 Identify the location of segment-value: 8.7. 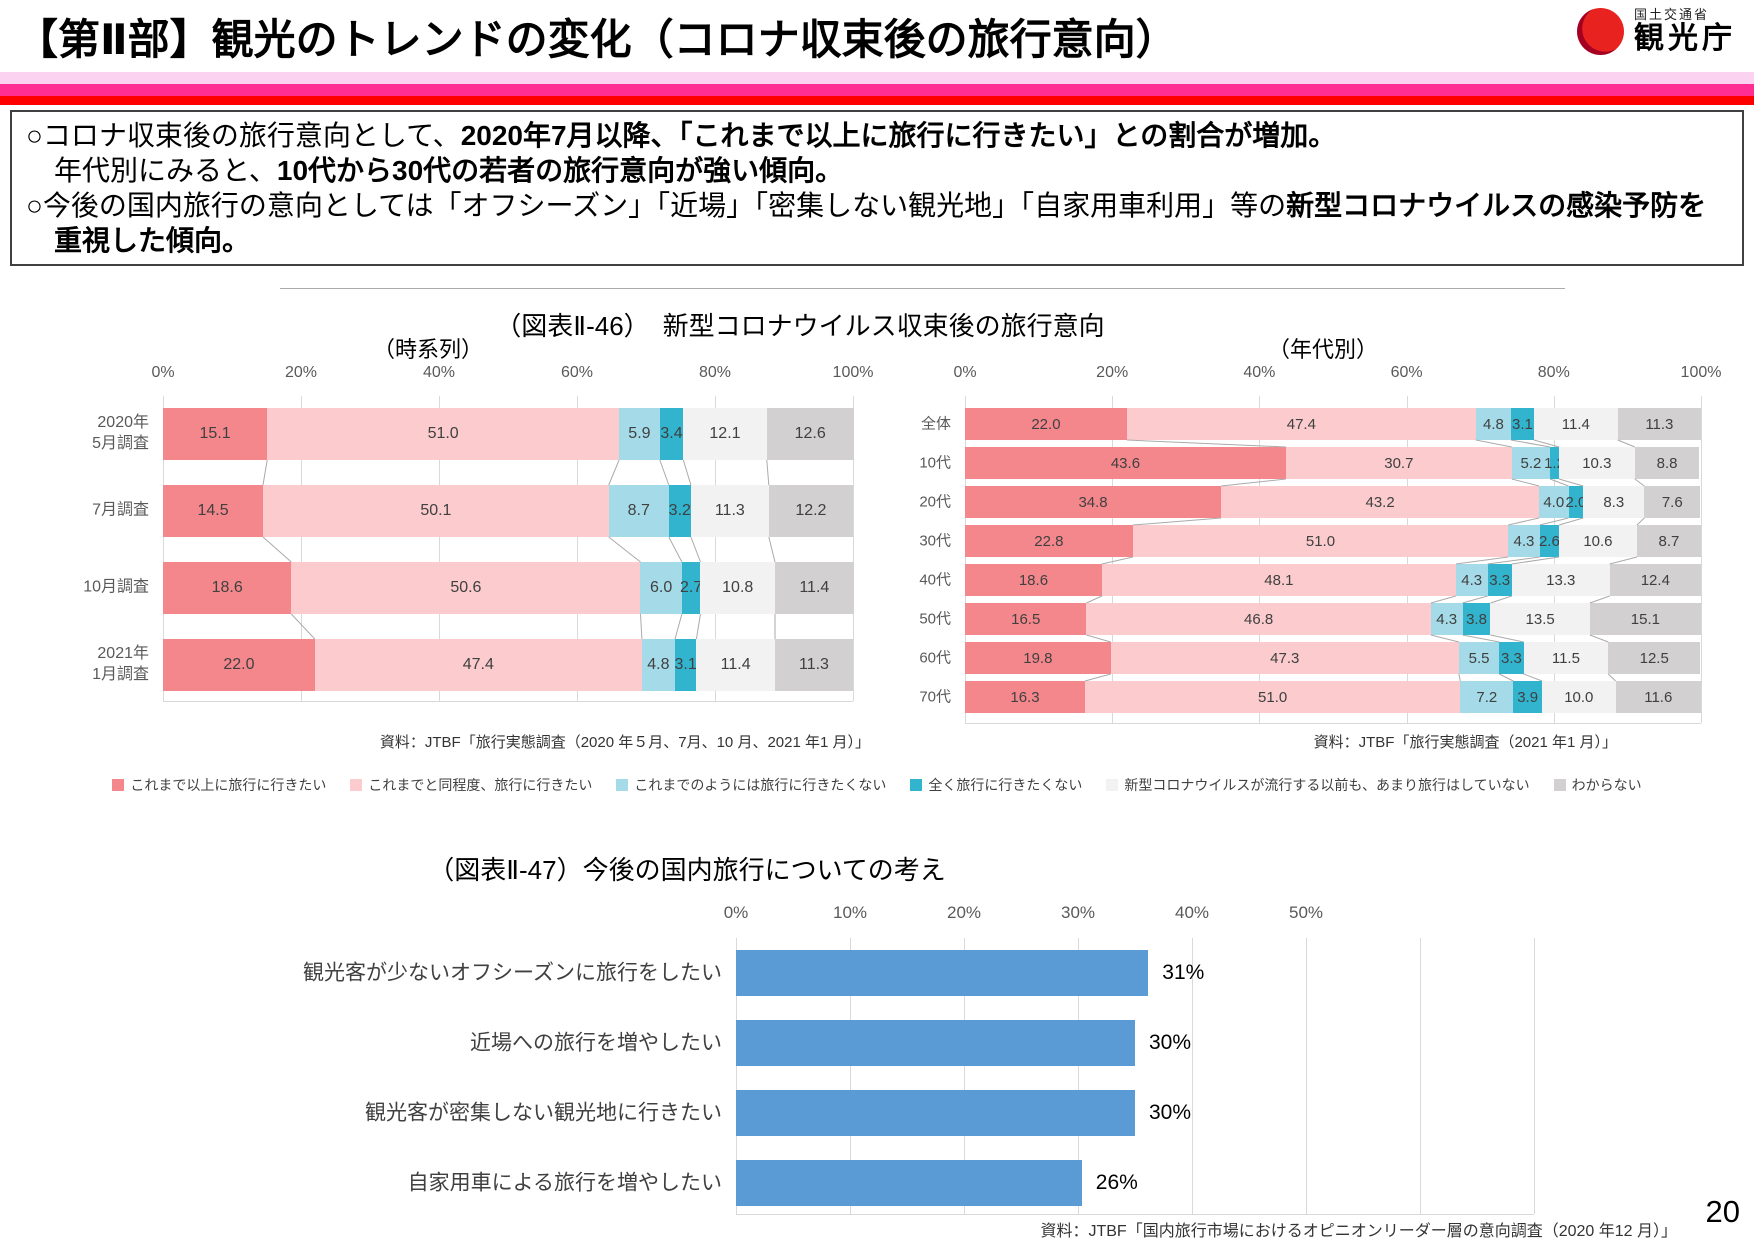
(638, 510).